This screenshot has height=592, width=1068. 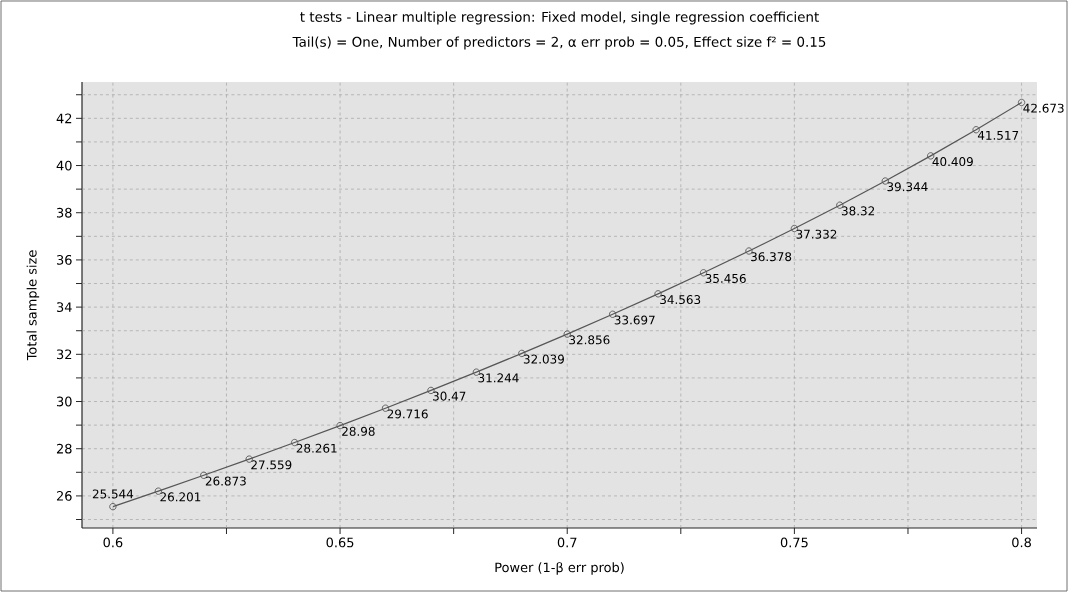 I want to click on data-label: 34.563, so click(x=680, y=300).